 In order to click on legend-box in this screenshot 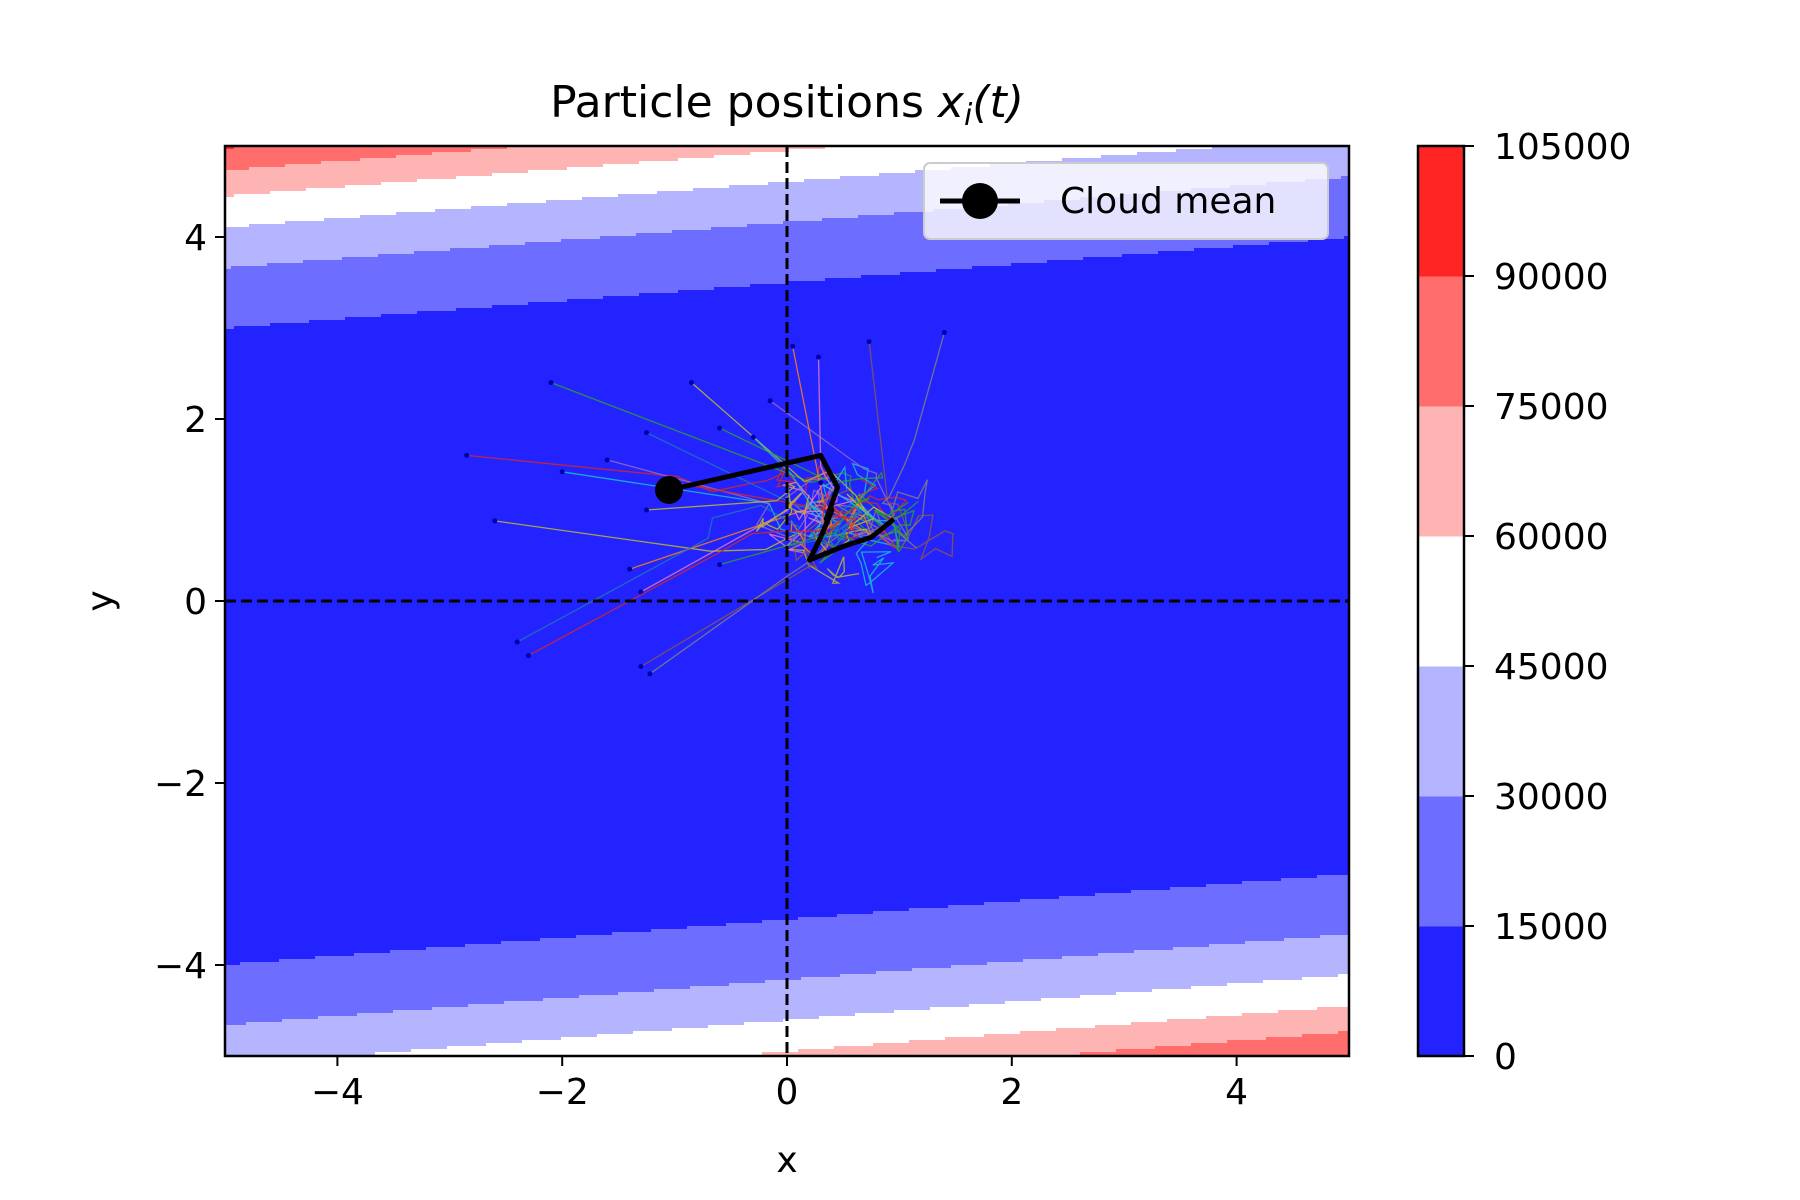, I will do `click(1126, 201)`.